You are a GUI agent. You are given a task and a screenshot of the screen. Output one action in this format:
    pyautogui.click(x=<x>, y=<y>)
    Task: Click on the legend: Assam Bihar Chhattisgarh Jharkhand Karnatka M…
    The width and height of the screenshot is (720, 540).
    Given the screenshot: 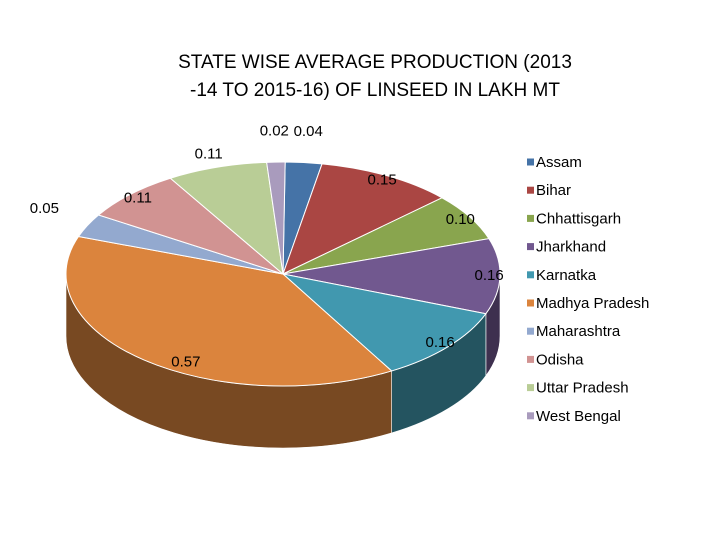 What is the action you would take?
    pyautogui.click(x=588, y=289)
    